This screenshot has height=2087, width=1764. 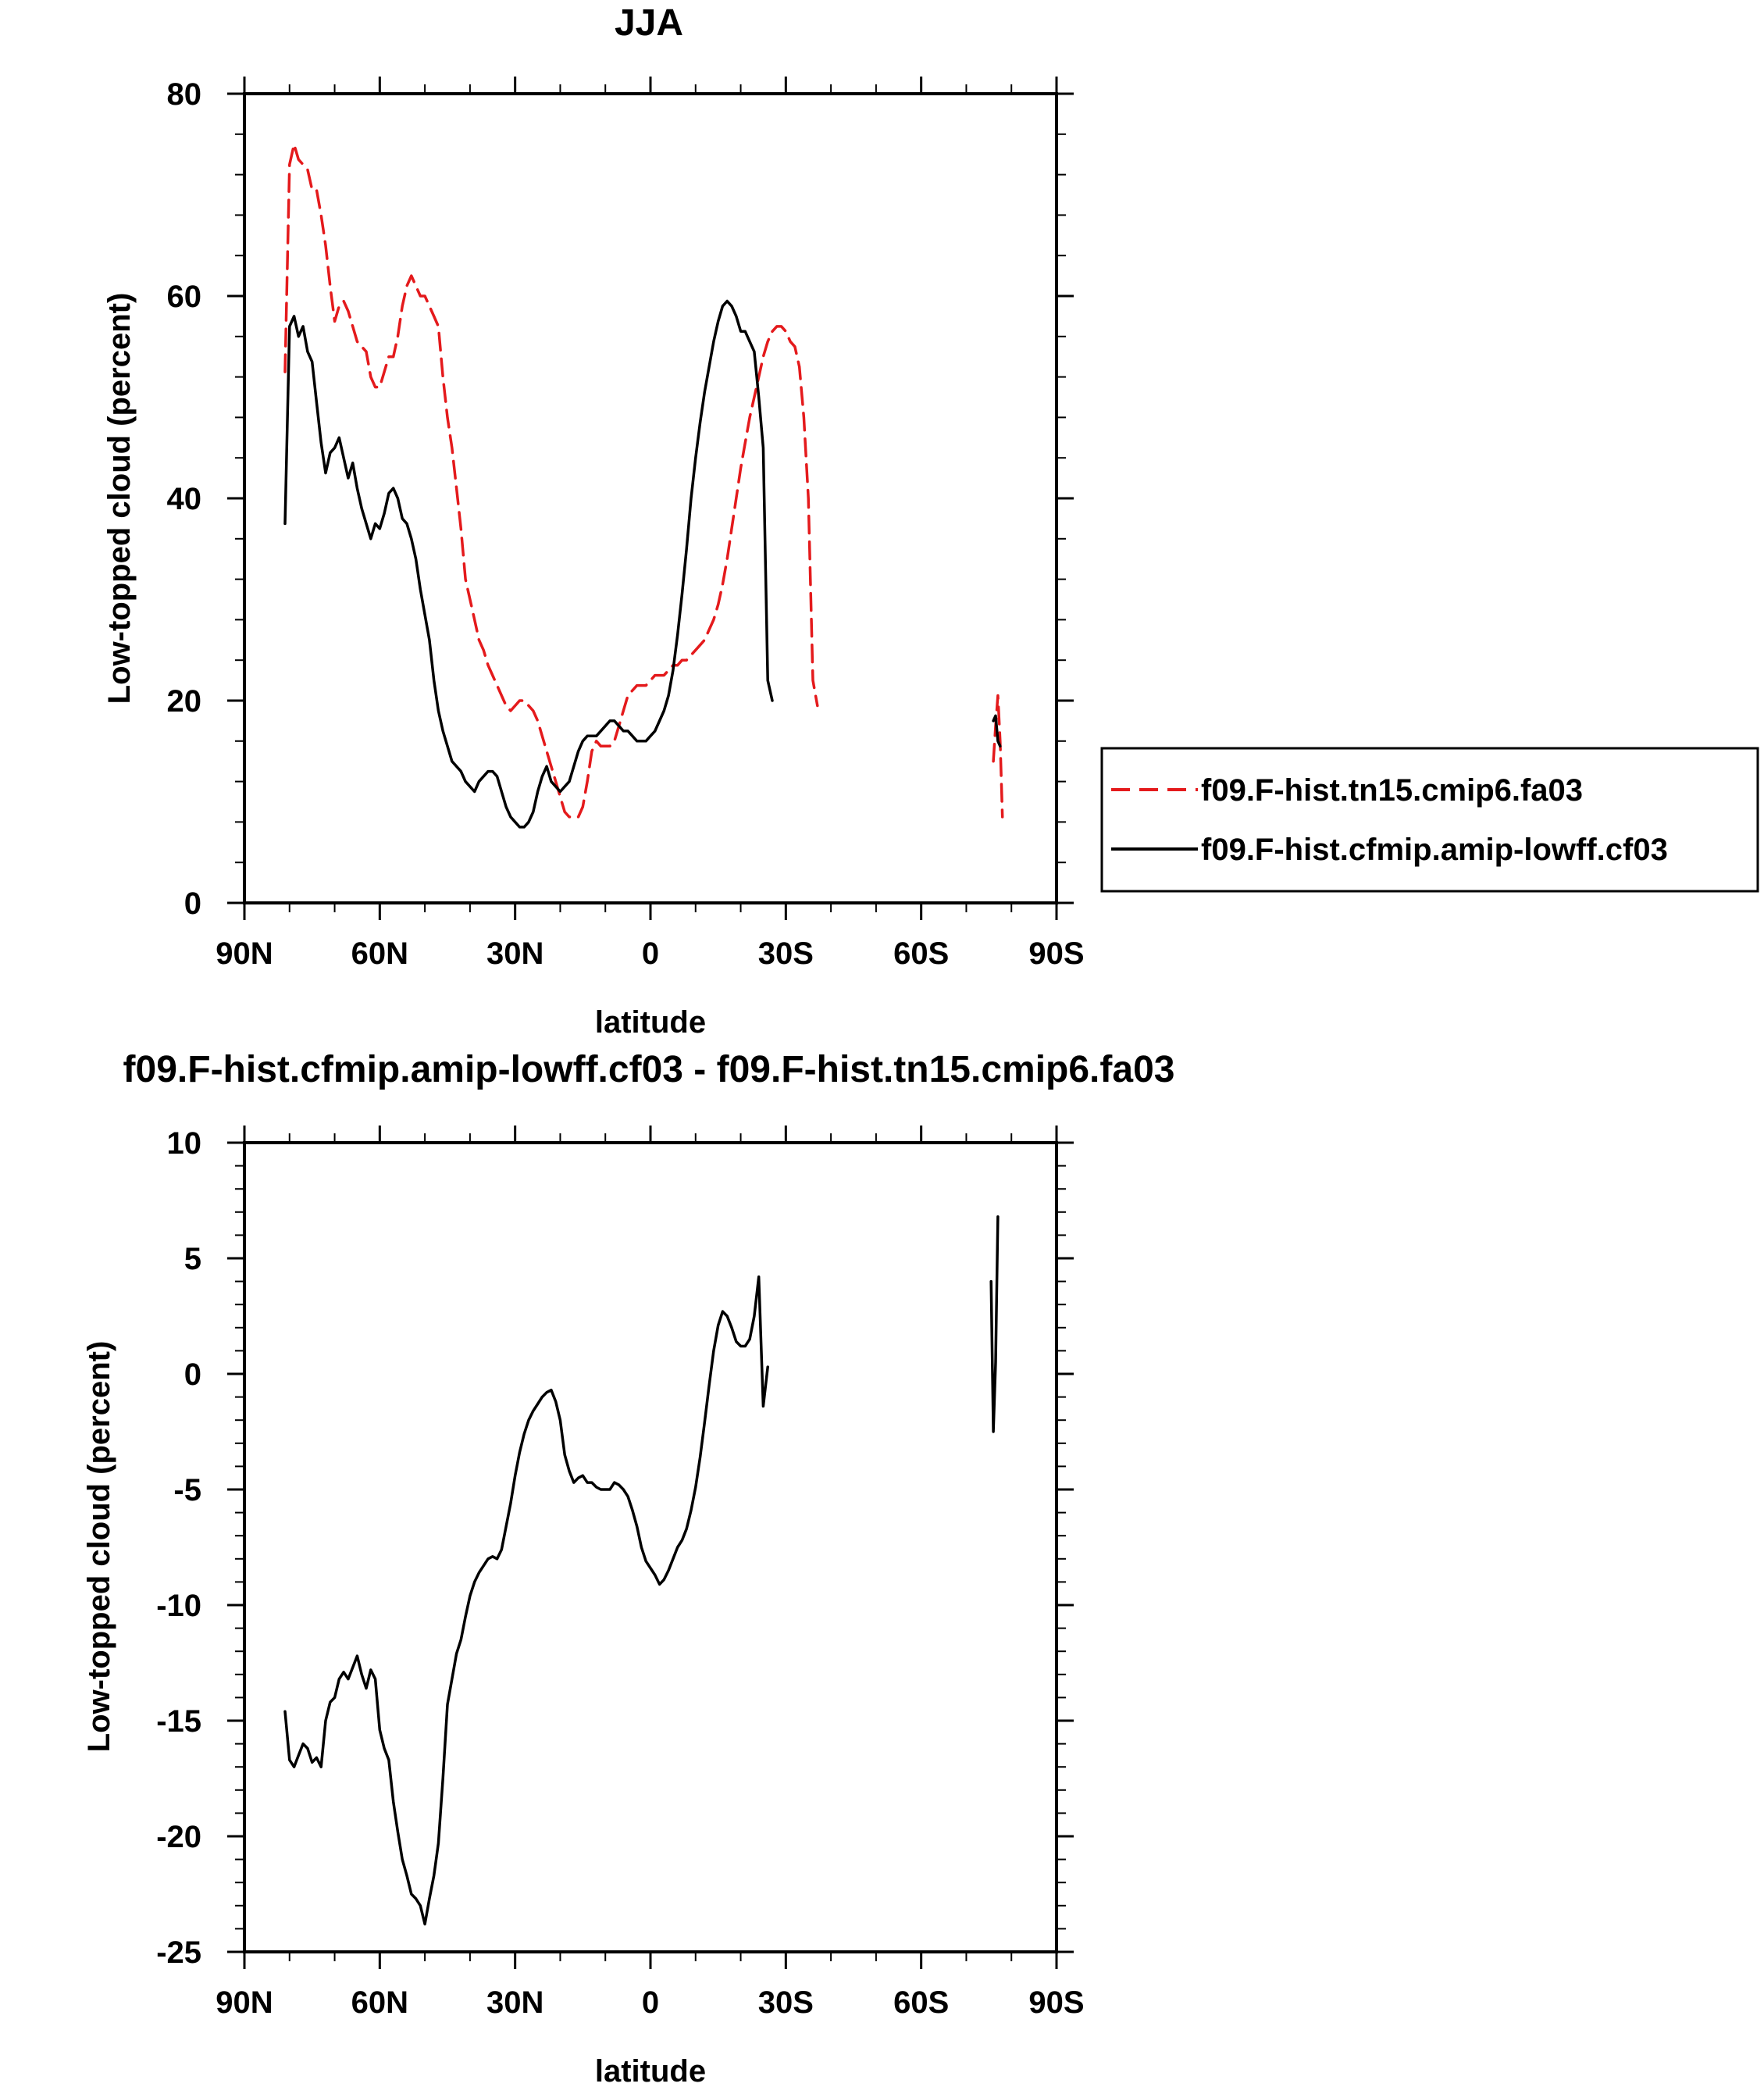 I want to click on bottom-y-tick-label: 10, so click(x=184, y=1143).